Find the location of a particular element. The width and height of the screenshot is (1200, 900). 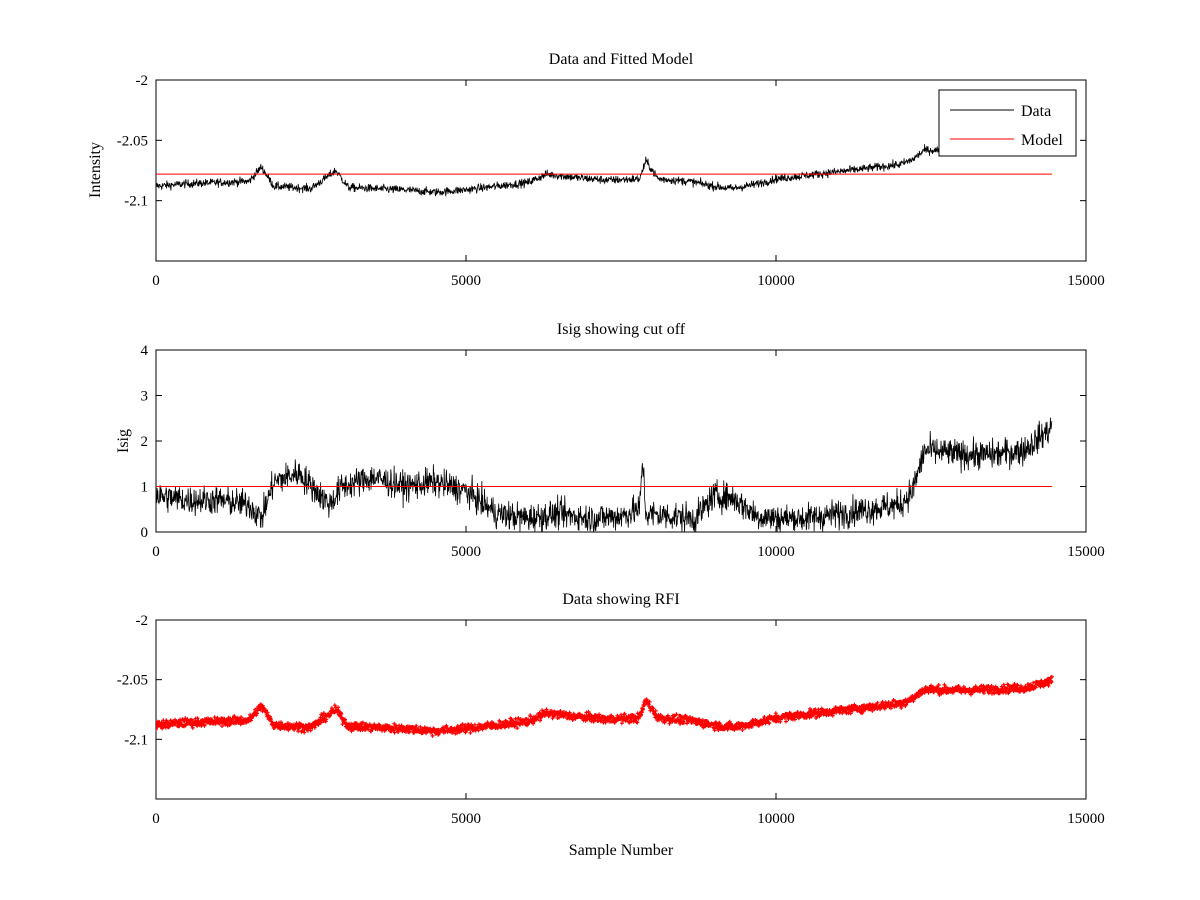

chart-title: Isig showing cut off is located at coordinates (621, 329).